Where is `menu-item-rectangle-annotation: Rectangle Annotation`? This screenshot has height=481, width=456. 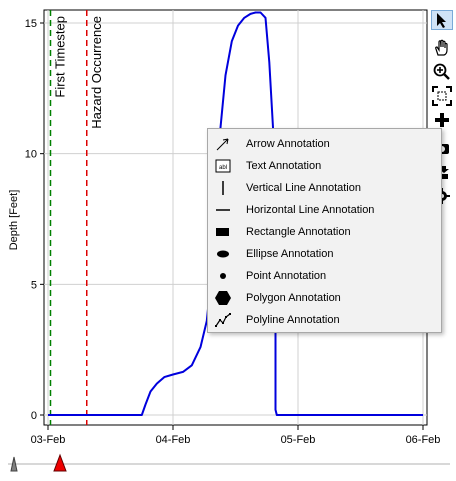
menu-item-rectangle-annotation: Rectangle Annotation is located at coordinates (324, 232).